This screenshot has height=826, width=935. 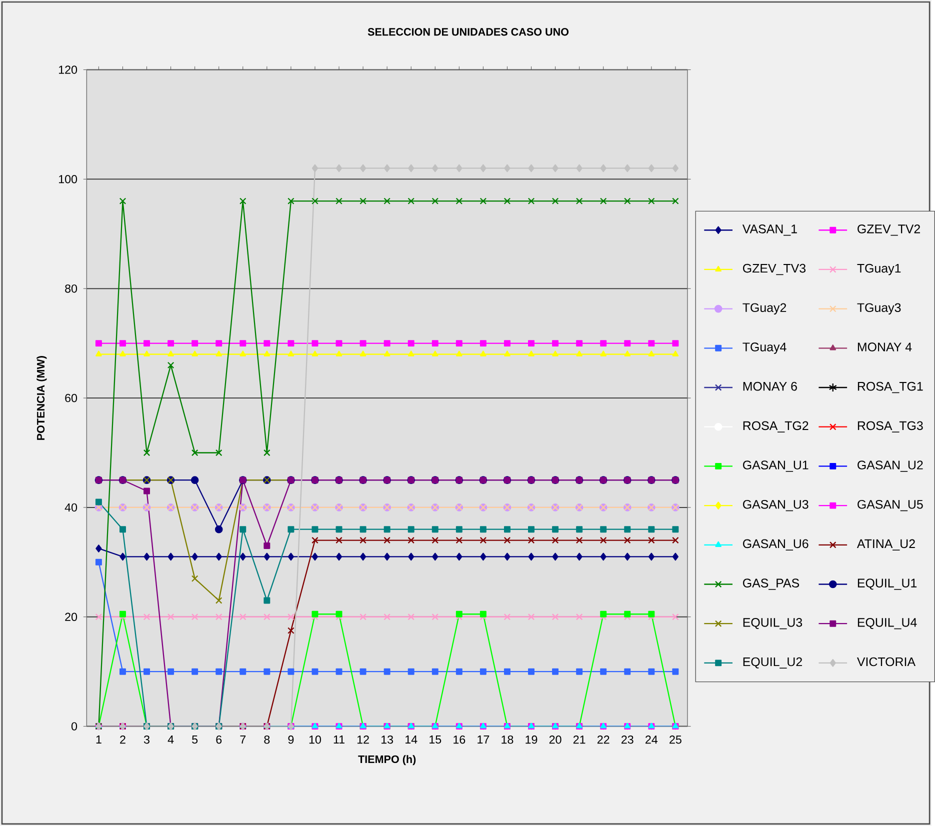 What do you see at coordinates (291, 740) in the screenshot?
I see `x-tick-label: 9` at bounding box center [291, 740].